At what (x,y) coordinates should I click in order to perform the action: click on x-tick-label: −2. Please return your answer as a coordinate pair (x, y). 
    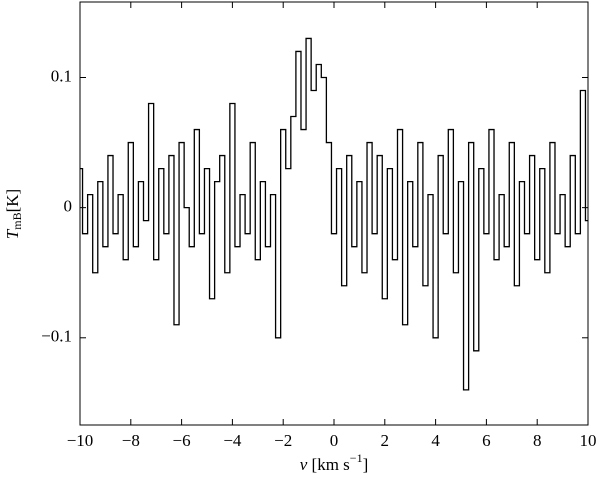
    Looking at the image, I should click on (283, 440).